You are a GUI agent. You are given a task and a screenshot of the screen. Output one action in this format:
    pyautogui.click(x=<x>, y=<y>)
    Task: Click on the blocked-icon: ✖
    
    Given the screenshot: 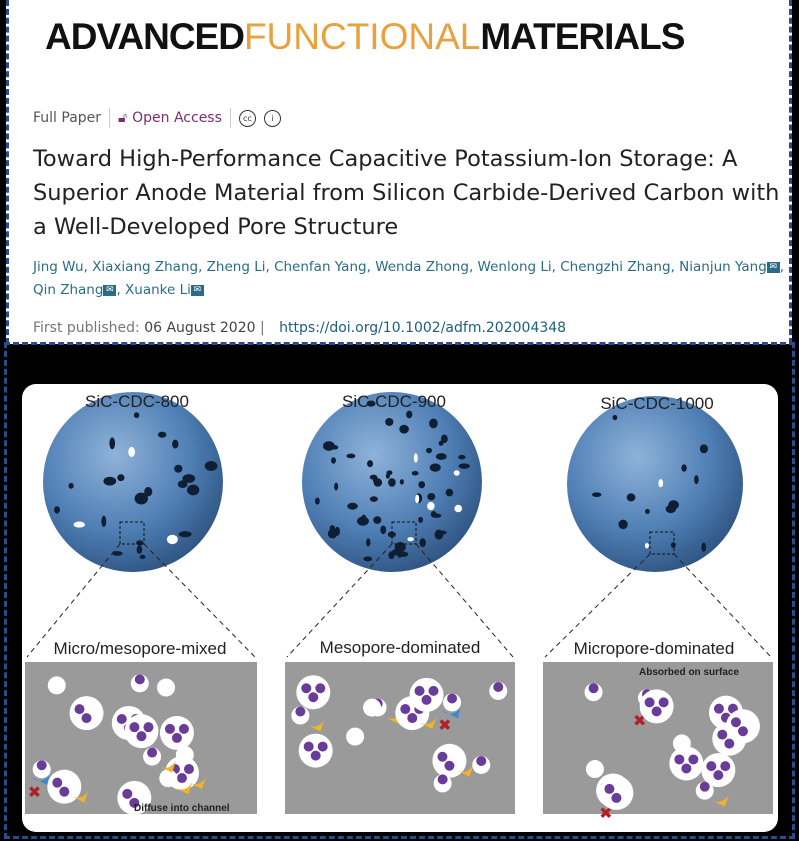 What is the action you would take?
    pyautogui.click(x=444, y=724)
    